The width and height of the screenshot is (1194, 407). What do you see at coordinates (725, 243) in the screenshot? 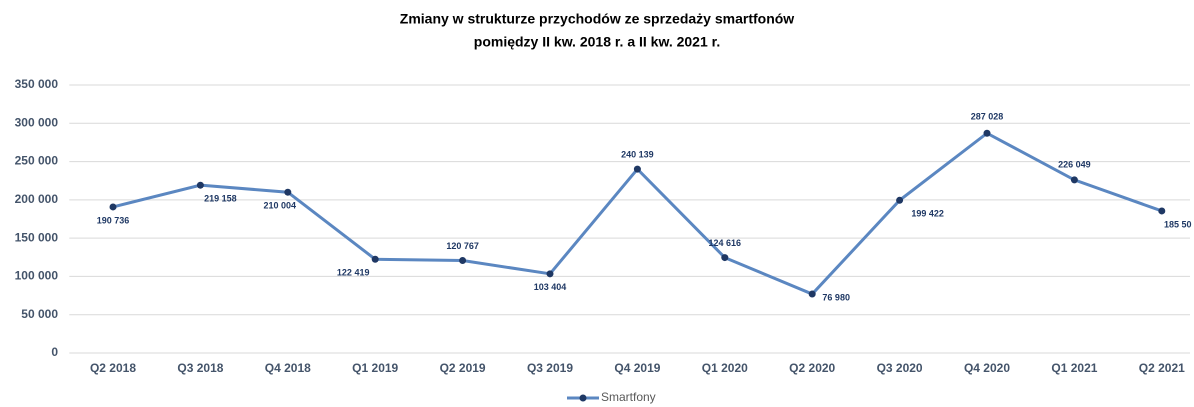
I see `value-label: 124 616` at bounding box center [725, 243].